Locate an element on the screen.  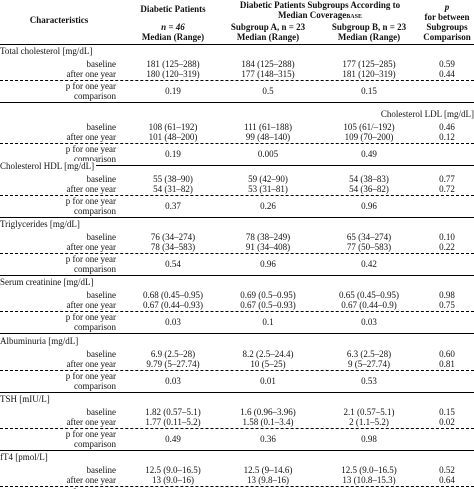
table-cell: 181 (125–288) is located at coordinates (173, 64).